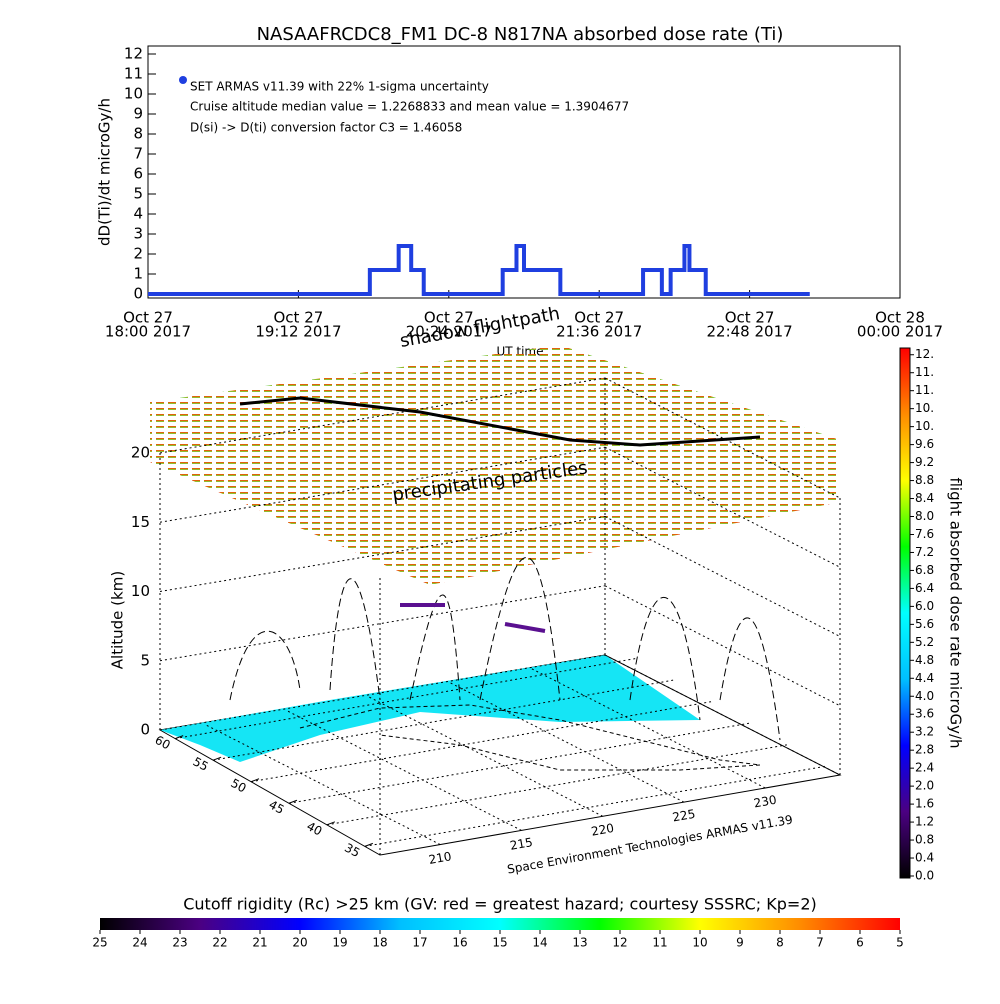 Image resolution: width=1000 pixels, height=1004 pixels. I want to click on y-tick-label: 9, so click(138, 114).